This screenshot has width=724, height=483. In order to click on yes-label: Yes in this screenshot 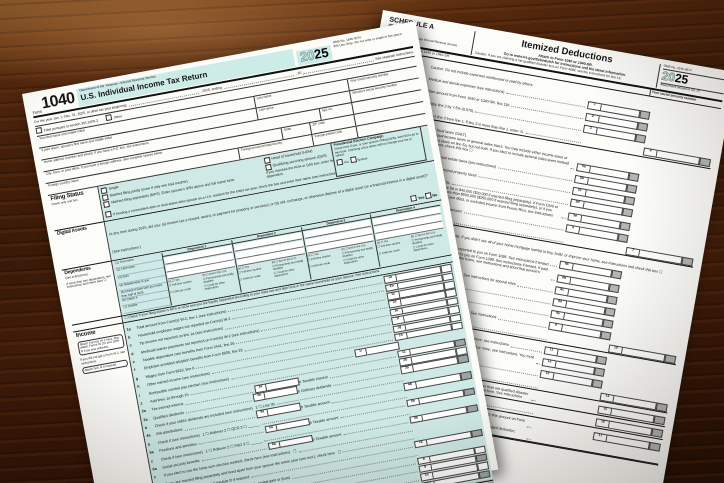, I will do `click(421, 198)`.